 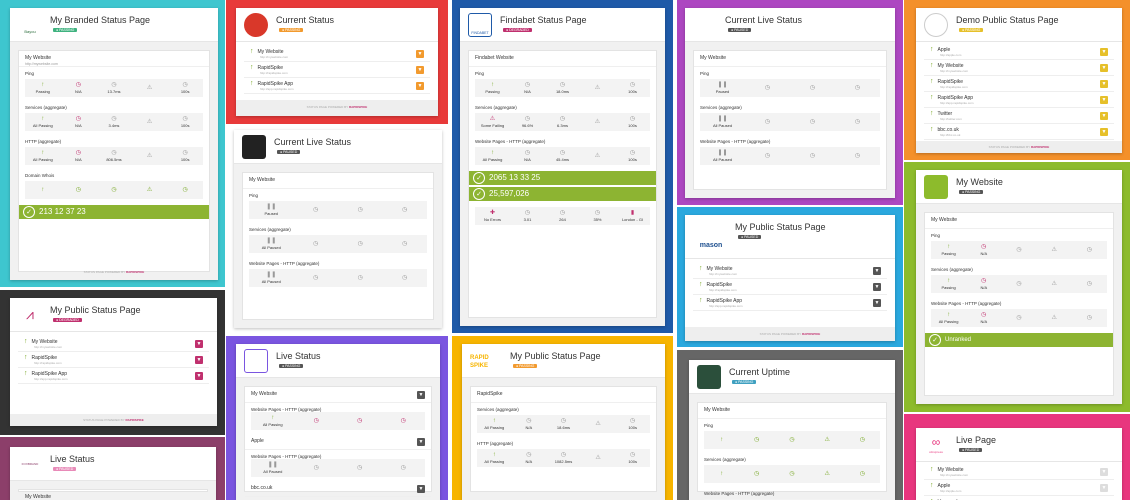 I want to click on stat-cell: ◷ 13.7ms, so click(x=114, y=88).